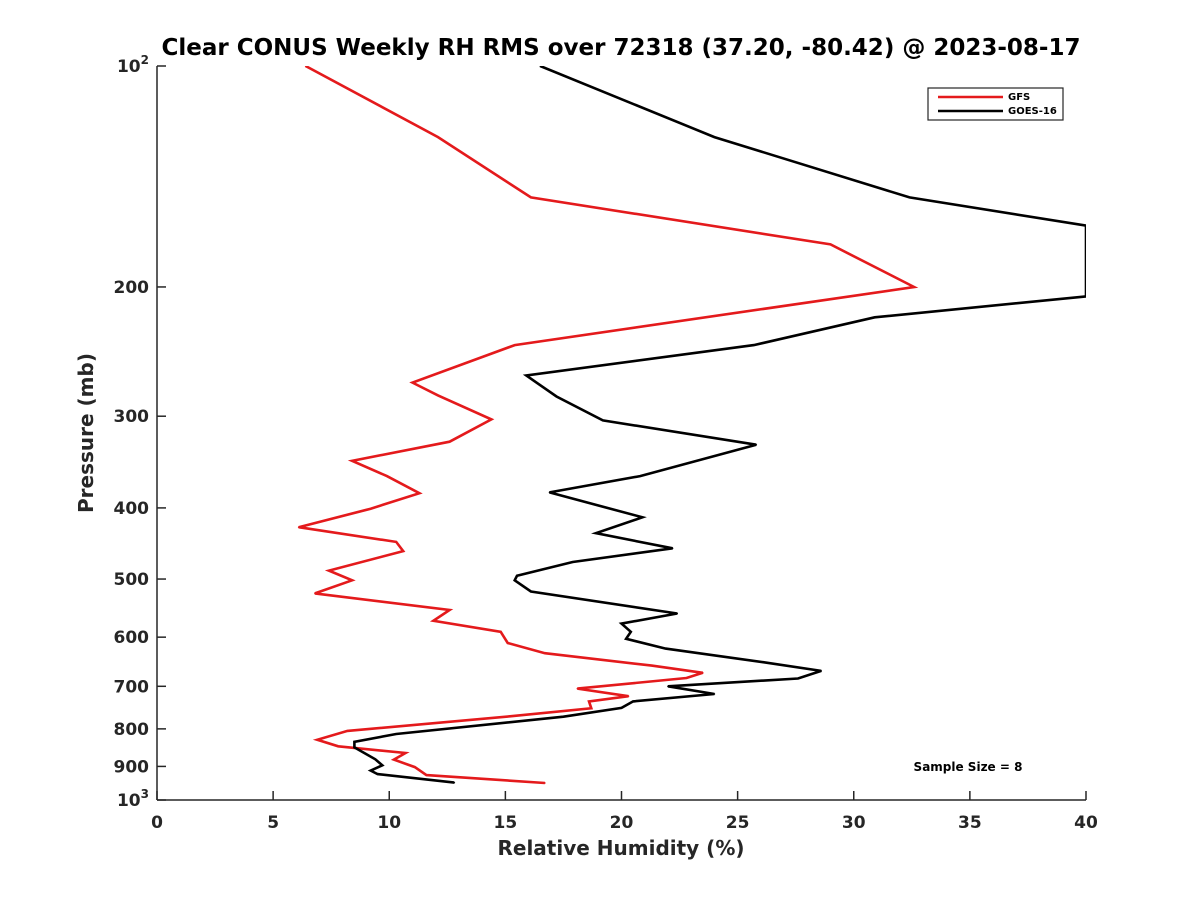 Image resolution: width=1200 pixels, height=900 pixels. Describe the element at coordinates (132, 509) in the screenshot. I see `y-tick-label: 400` at that location.